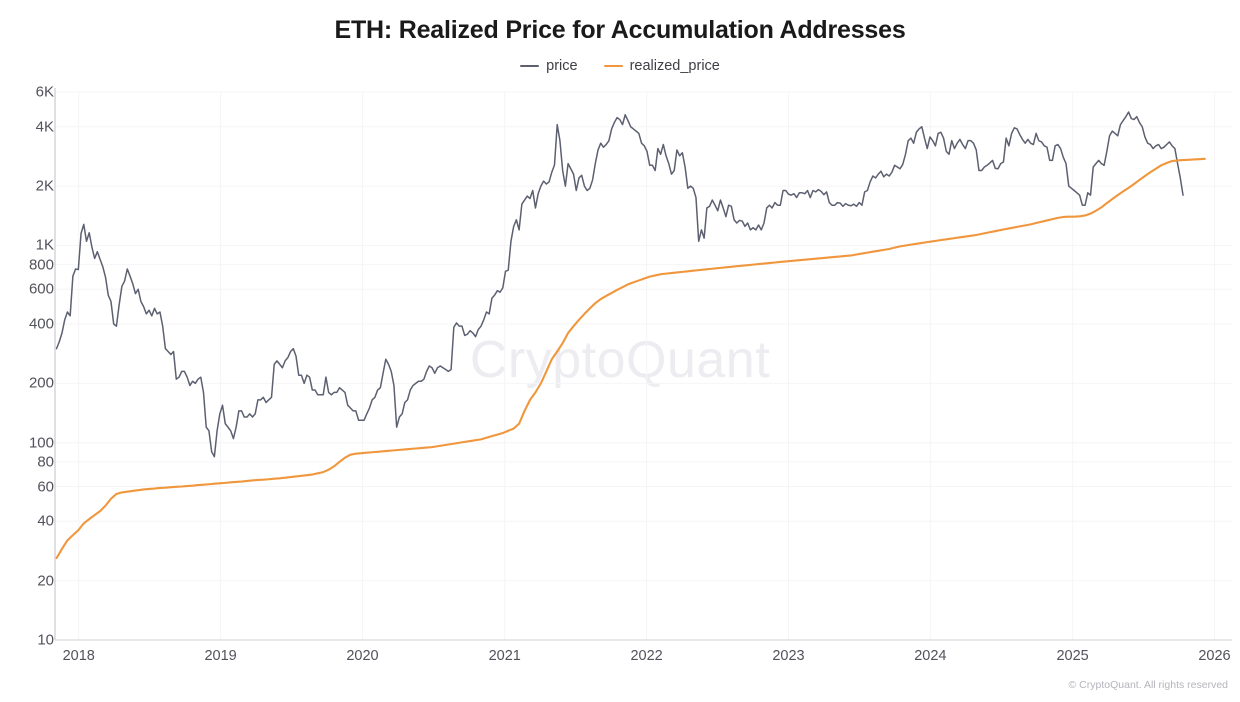  Describe the element at coordinates (44, 92) in the screenshot. I see `y-tick-label: 6K` at that location.